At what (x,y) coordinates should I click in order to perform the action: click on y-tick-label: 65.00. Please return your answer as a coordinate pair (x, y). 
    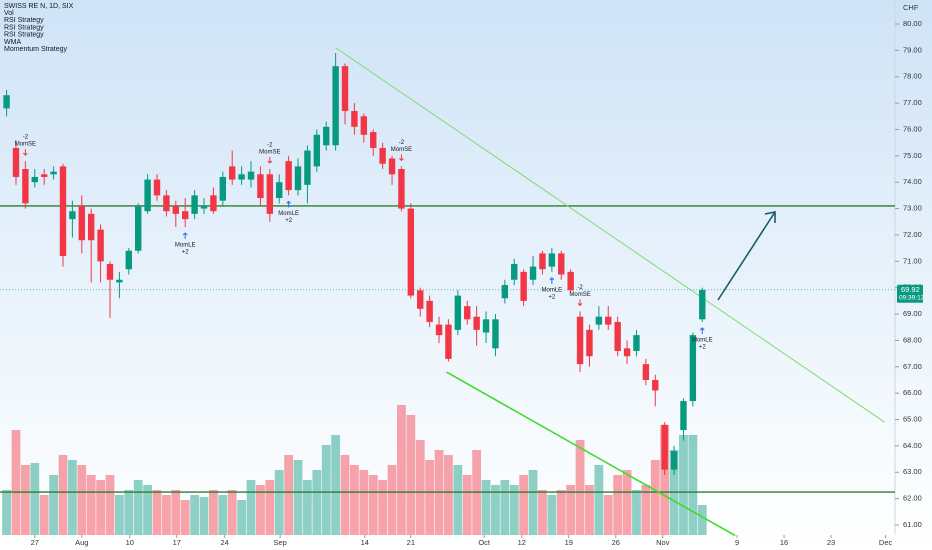
    Looking at the image, I should click on (912, 419).